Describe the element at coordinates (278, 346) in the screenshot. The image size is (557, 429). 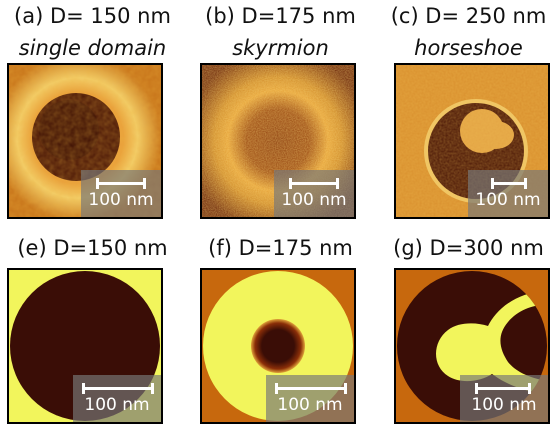
I see `panel-f-image: 100 nm` at that location.